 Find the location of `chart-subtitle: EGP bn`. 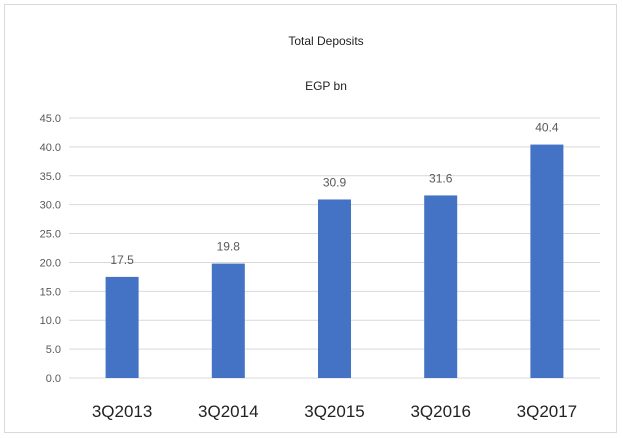

chart-subtitle: EGP bn is located at coordinates (326, 86).